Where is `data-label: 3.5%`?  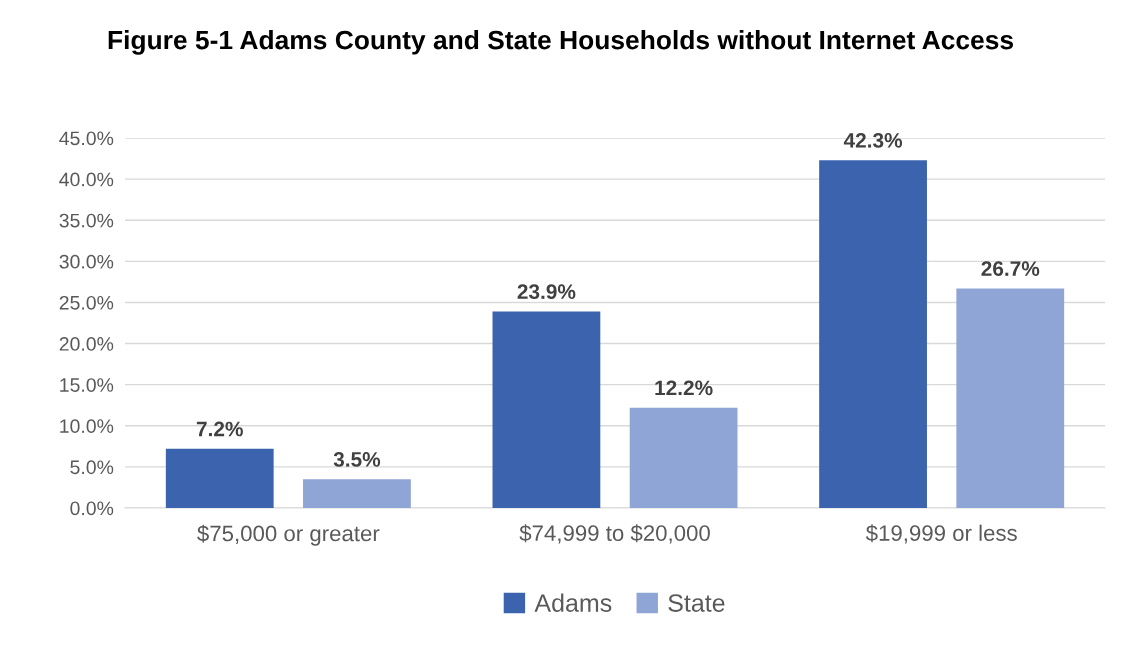 data-label: 3.5% is located at coordinates (357, 459).